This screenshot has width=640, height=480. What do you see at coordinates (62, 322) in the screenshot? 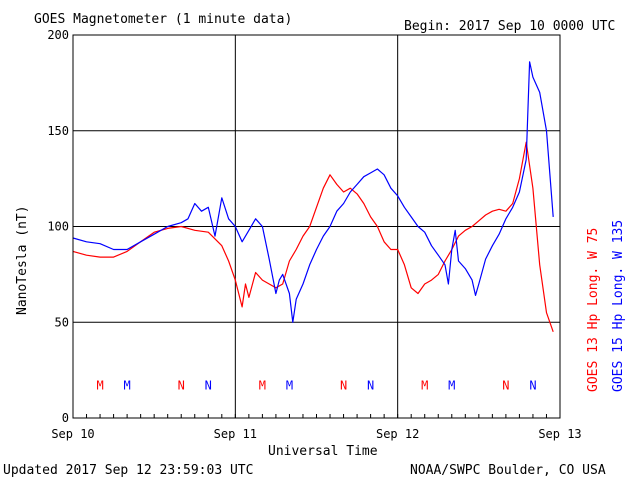
I see `y-tick-label: 50` at bounding box center [62, 322].